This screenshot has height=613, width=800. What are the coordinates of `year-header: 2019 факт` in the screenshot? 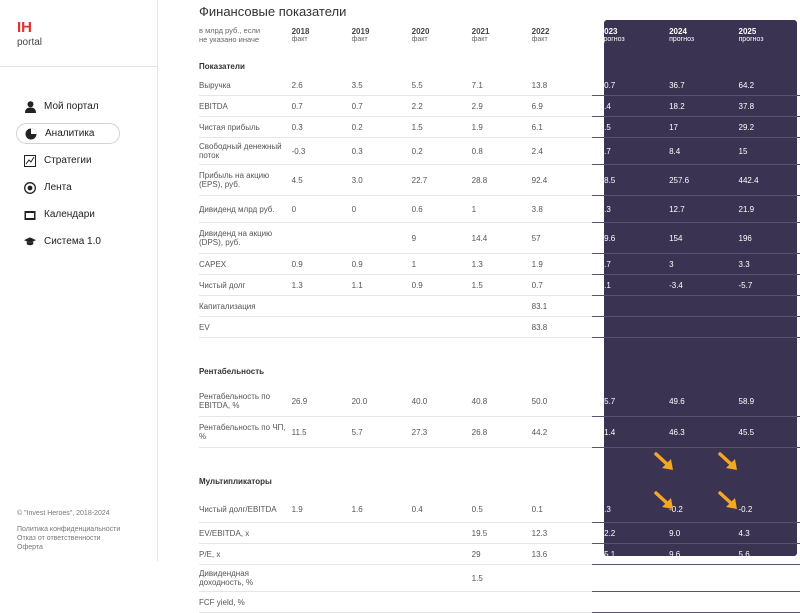 It's located at (382, 35).